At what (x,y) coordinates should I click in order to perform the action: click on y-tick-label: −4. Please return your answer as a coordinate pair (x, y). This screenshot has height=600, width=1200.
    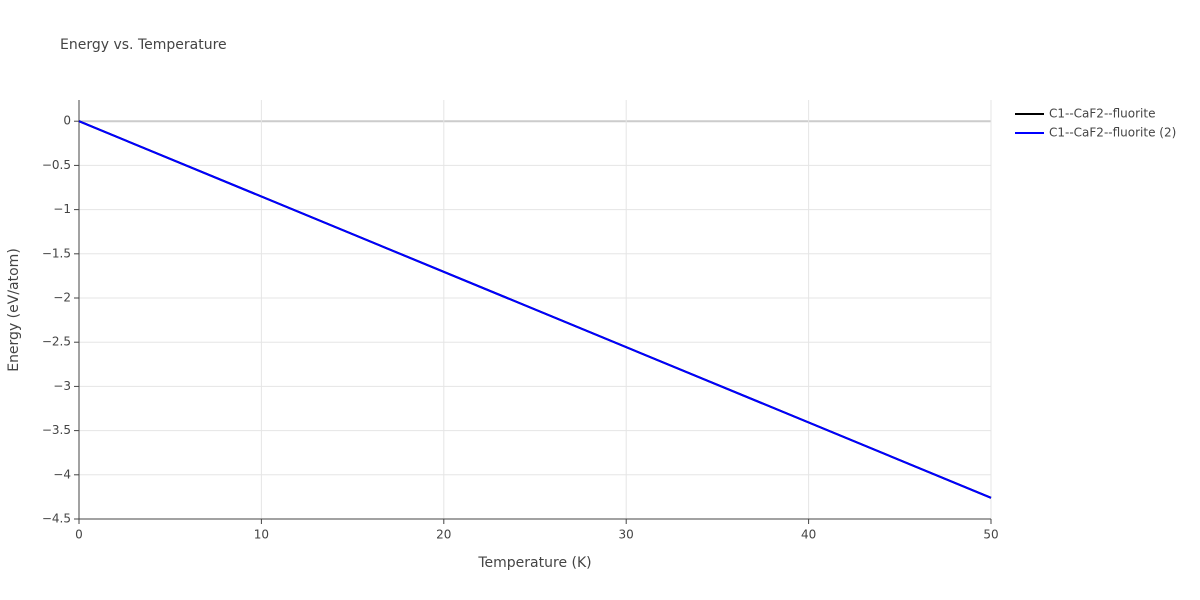
    Looking at the image, I should click on (62, 474).